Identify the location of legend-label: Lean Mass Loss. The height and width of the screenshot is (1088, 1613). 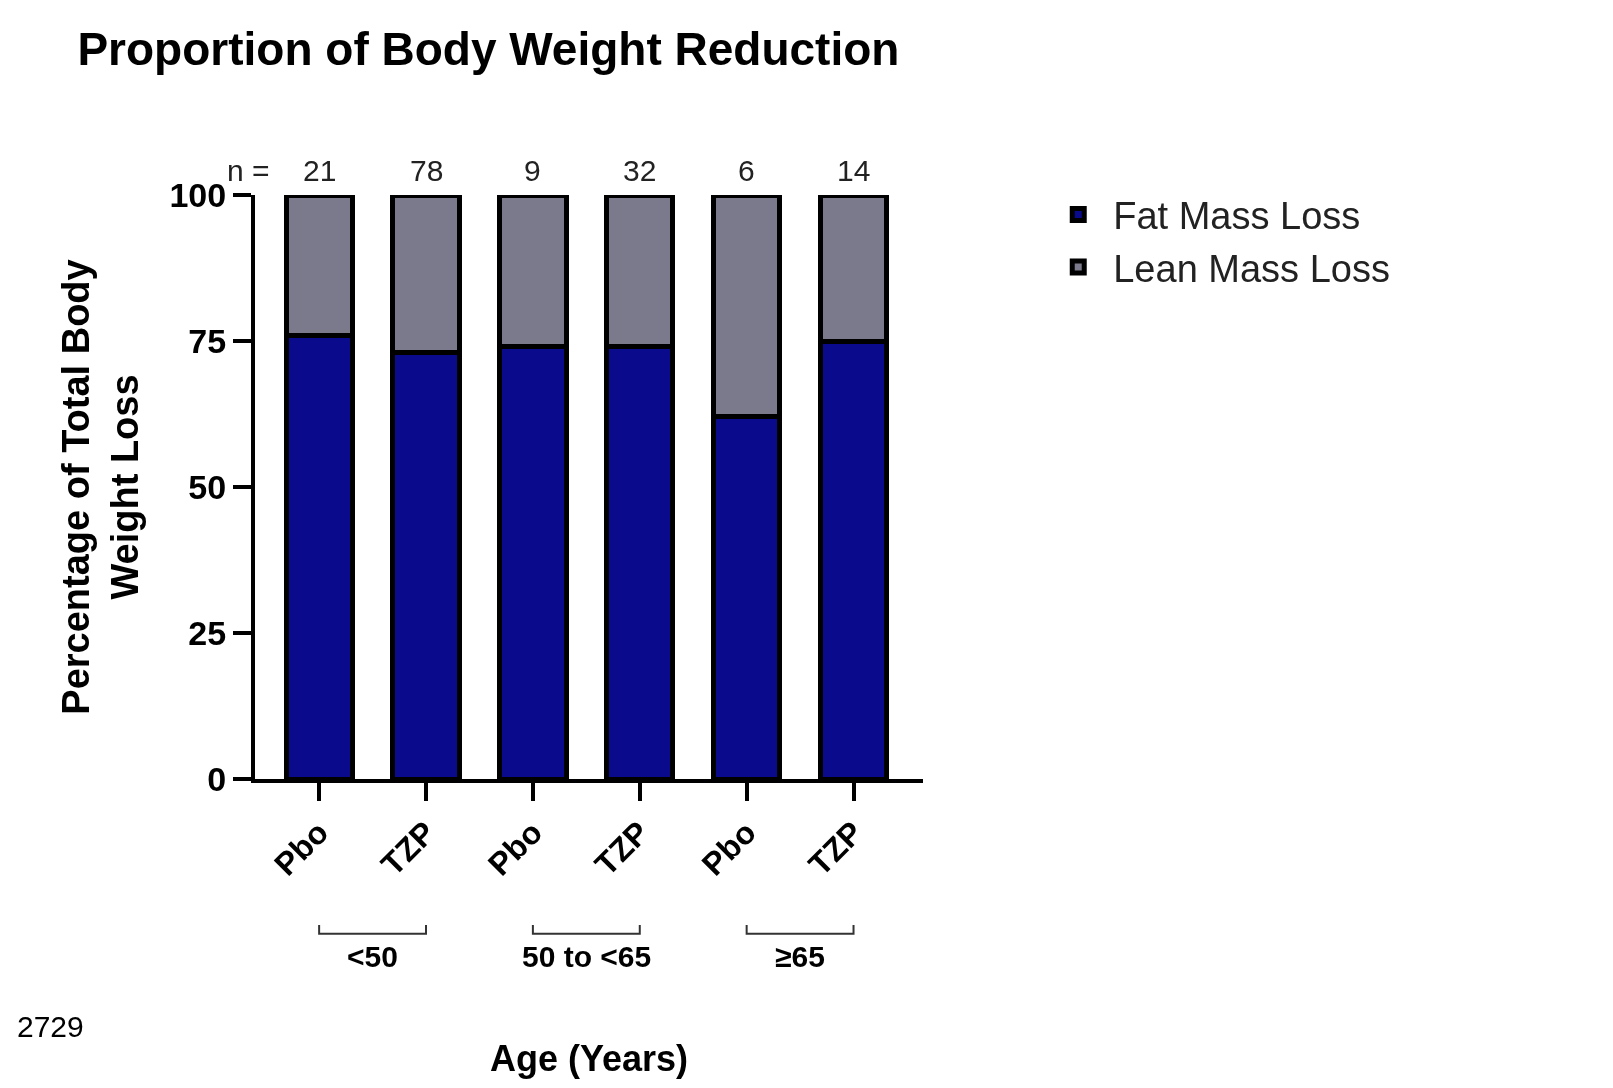
(1251, 268).